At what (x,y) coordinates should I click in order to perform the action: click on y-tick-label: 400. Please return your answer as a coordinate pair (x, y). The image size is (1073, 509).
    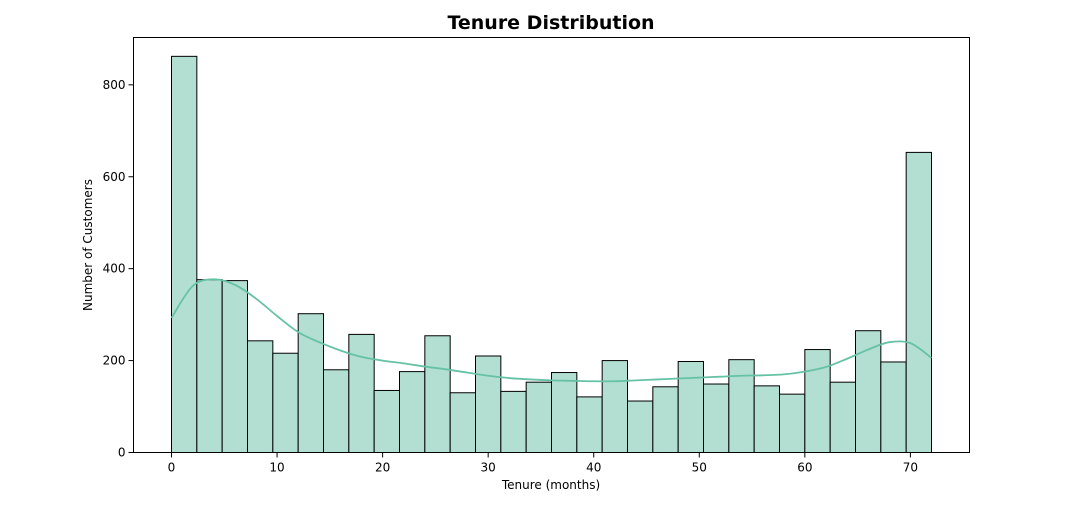
    Looking at the image, I should click on (114, 269).